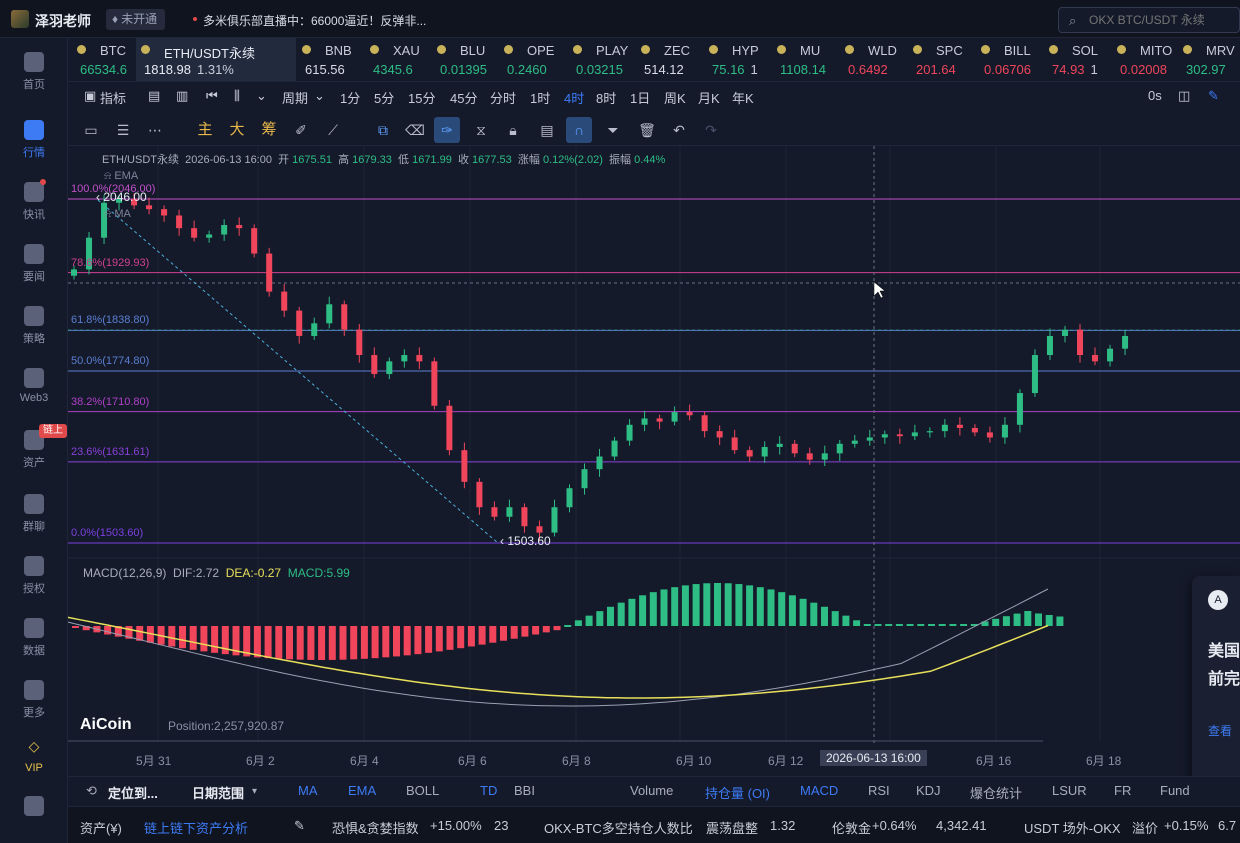  What do you see at coordinates (743, 98) in the screenshot?
I see `period-11: 年K` at bounding box center [743, 98].